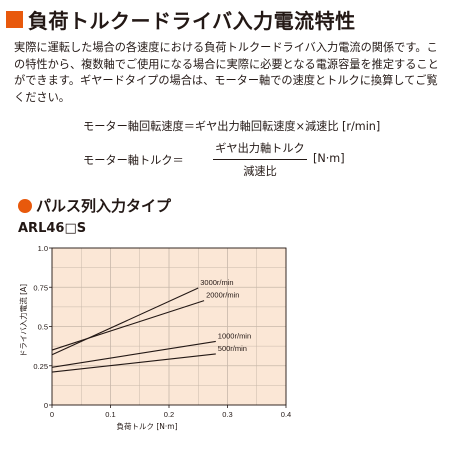  What do you see at coordinates (14, 19) in the screenshot?
I see `title-square-icon` at bounding box center [14, 19].